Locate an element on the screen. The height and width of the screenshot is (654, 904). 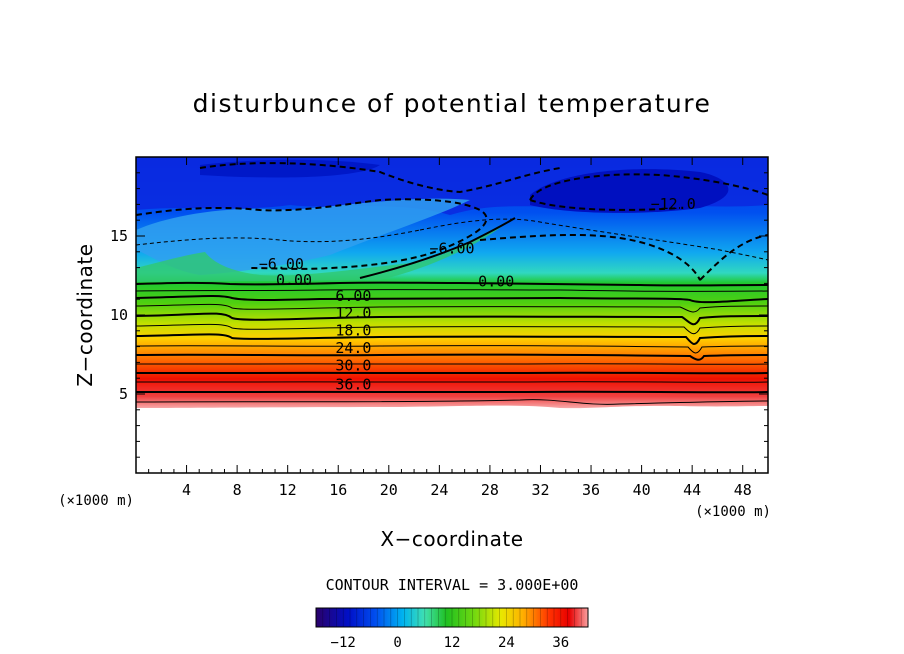
colorbar-tick-label: 12 is located at coordinates (452, 643).